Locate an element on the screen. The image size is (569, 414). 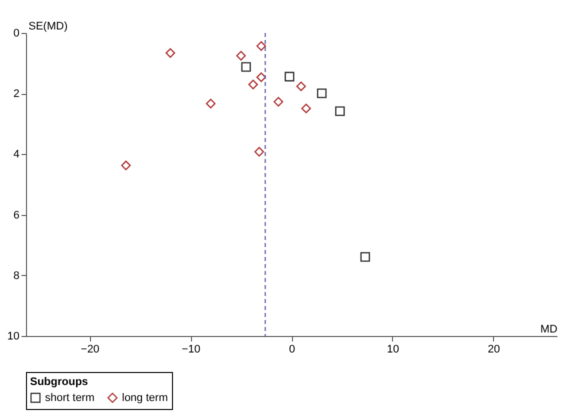
x-tick-label: 0 is located at coordinates (292, 350).